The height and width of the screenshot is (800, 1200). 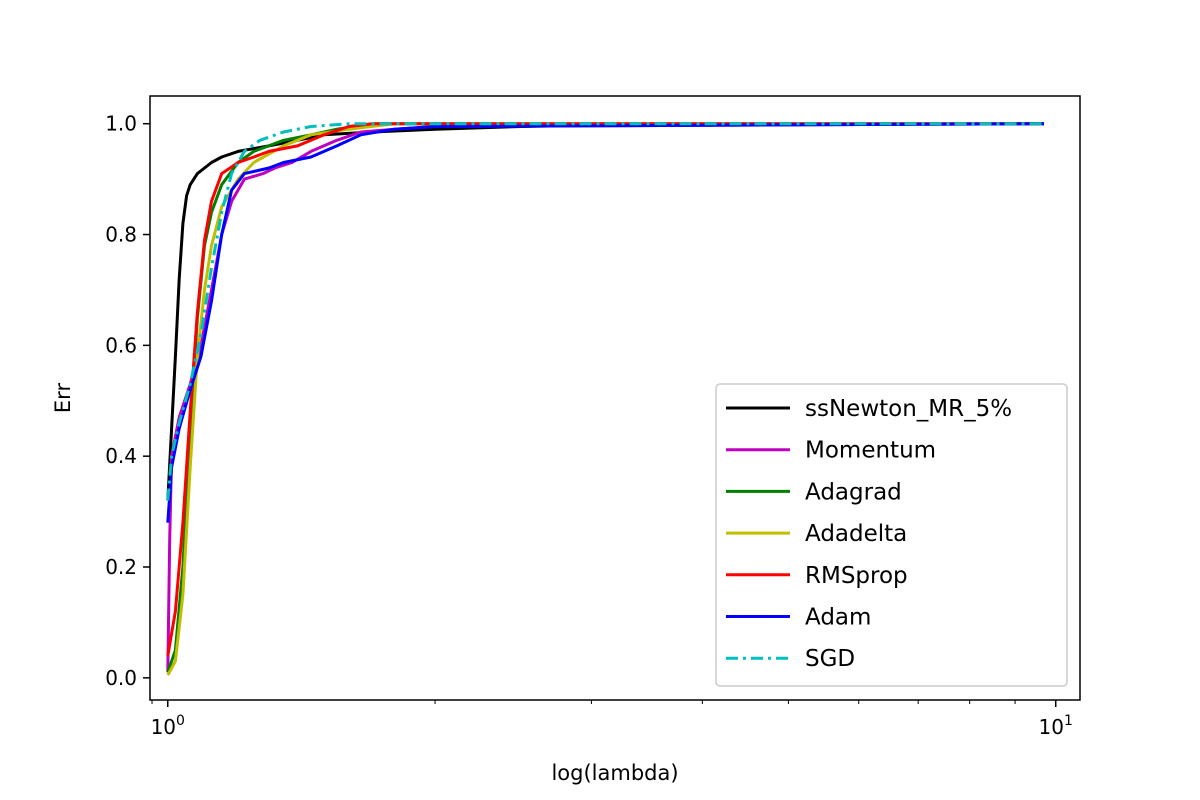 What do you see at coordinates (121, 345) in the screenshot?
I see `y-tick-label: 0.6` at bounding box center [121, 345].